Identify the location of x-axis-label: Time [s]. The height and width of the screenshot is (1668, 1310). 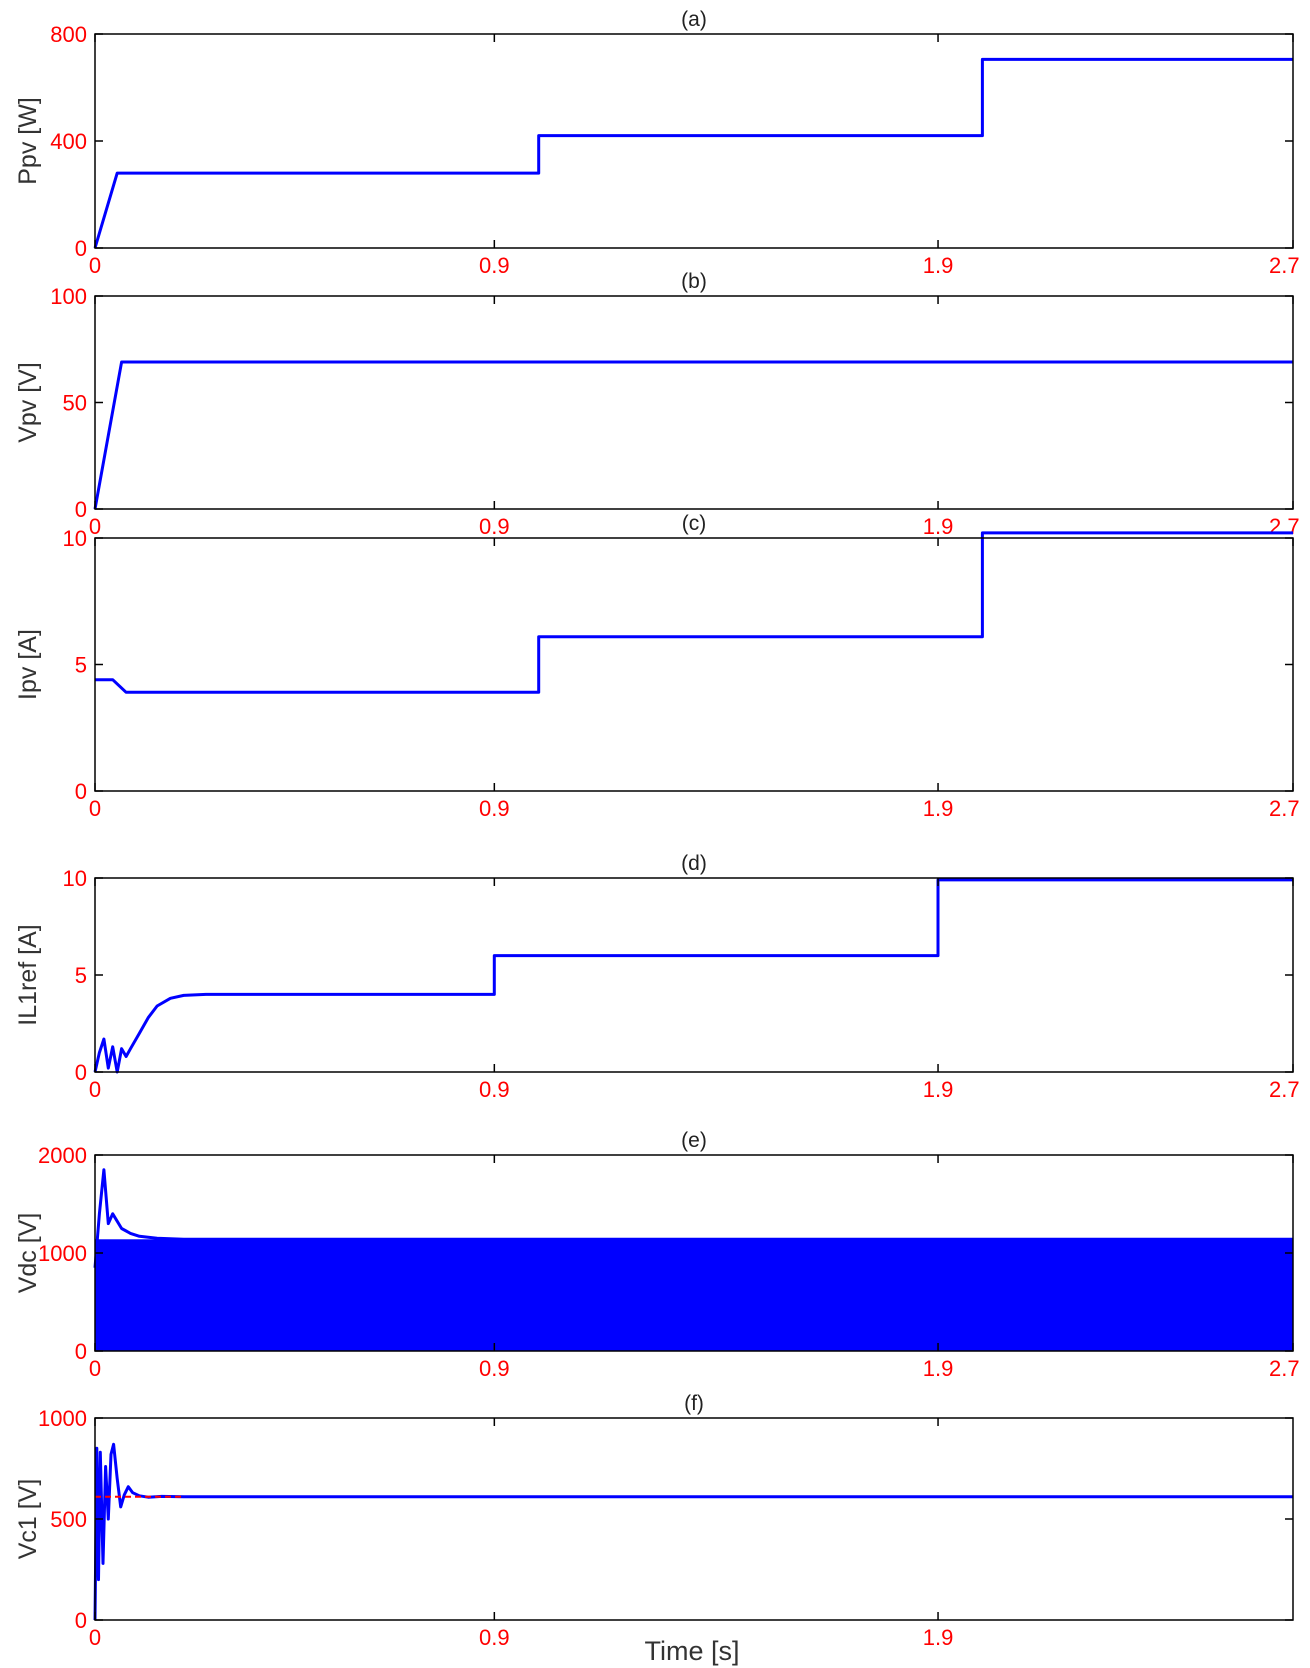
(691, 1651).